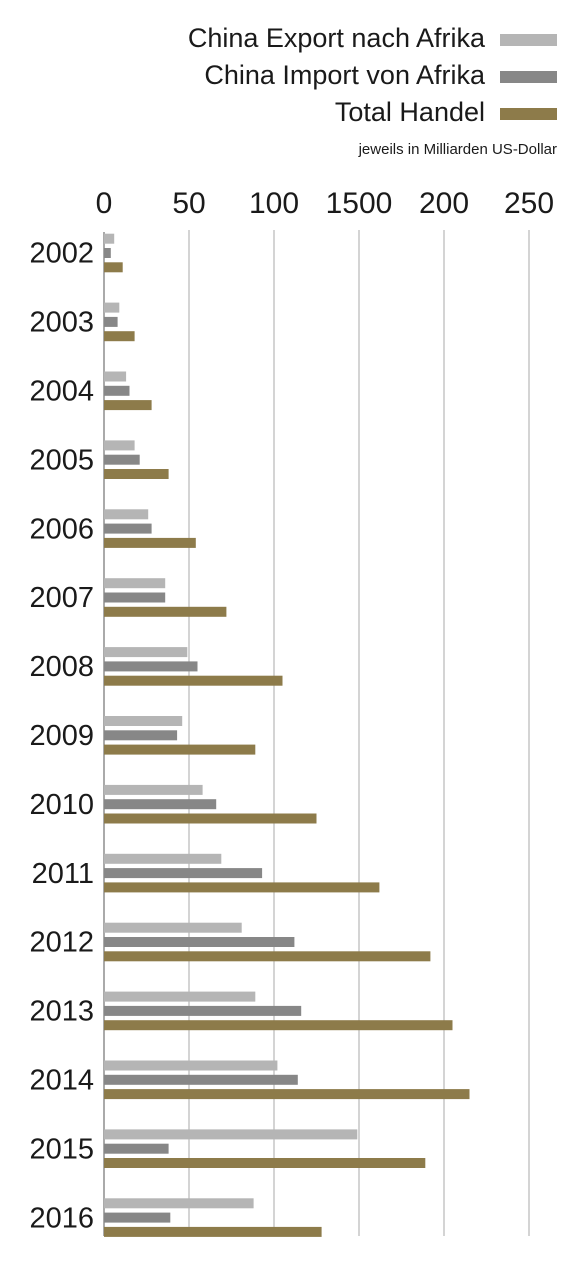 This screenshot has width=582, height=1269. What do you see at coordinates (61, 1012) in the screenshot?
I see `y-tick-label: 2013` at bounding box center [61, 1012].